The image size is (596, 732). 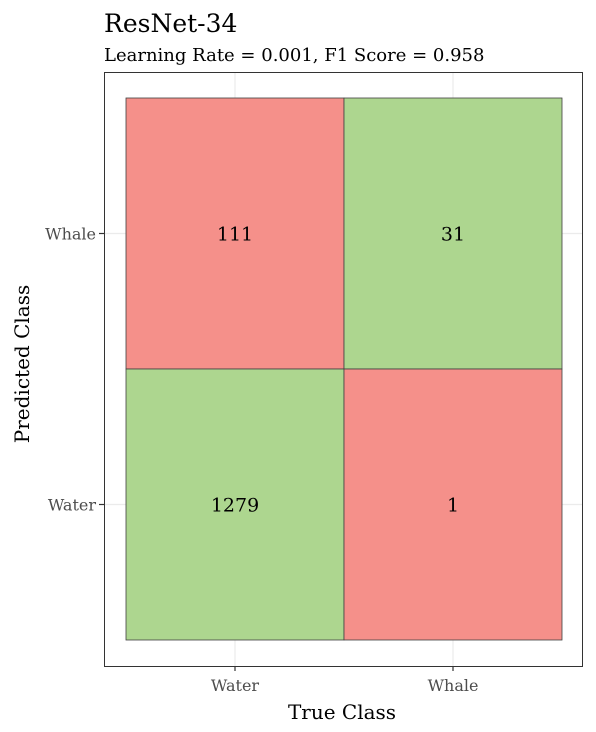 I want to click on x-axis-title: True Class, so click(x=342, y=712).